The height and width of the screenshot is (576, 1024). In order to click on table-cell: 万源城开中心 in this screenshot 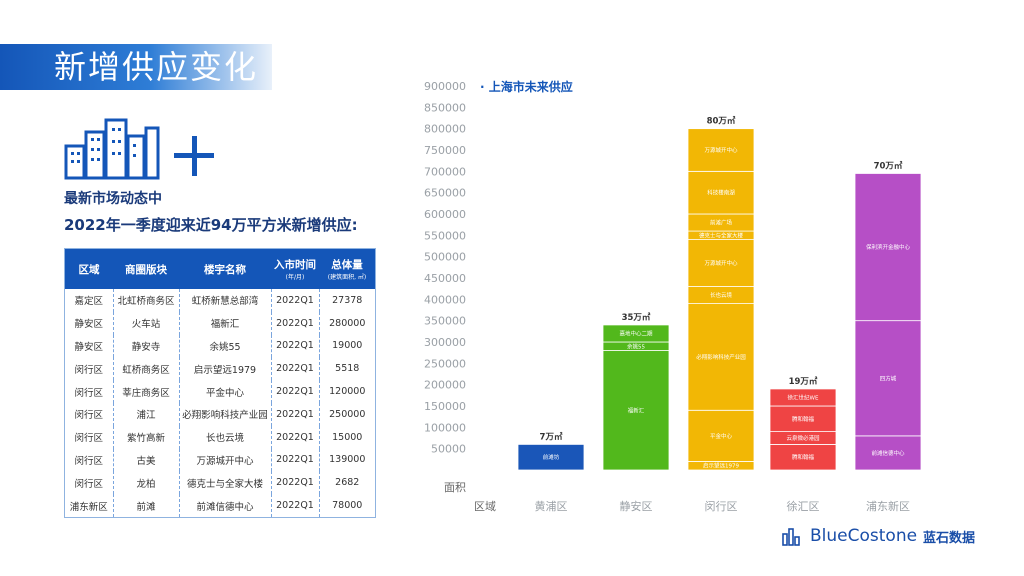, I will do `click(225, 460)`.